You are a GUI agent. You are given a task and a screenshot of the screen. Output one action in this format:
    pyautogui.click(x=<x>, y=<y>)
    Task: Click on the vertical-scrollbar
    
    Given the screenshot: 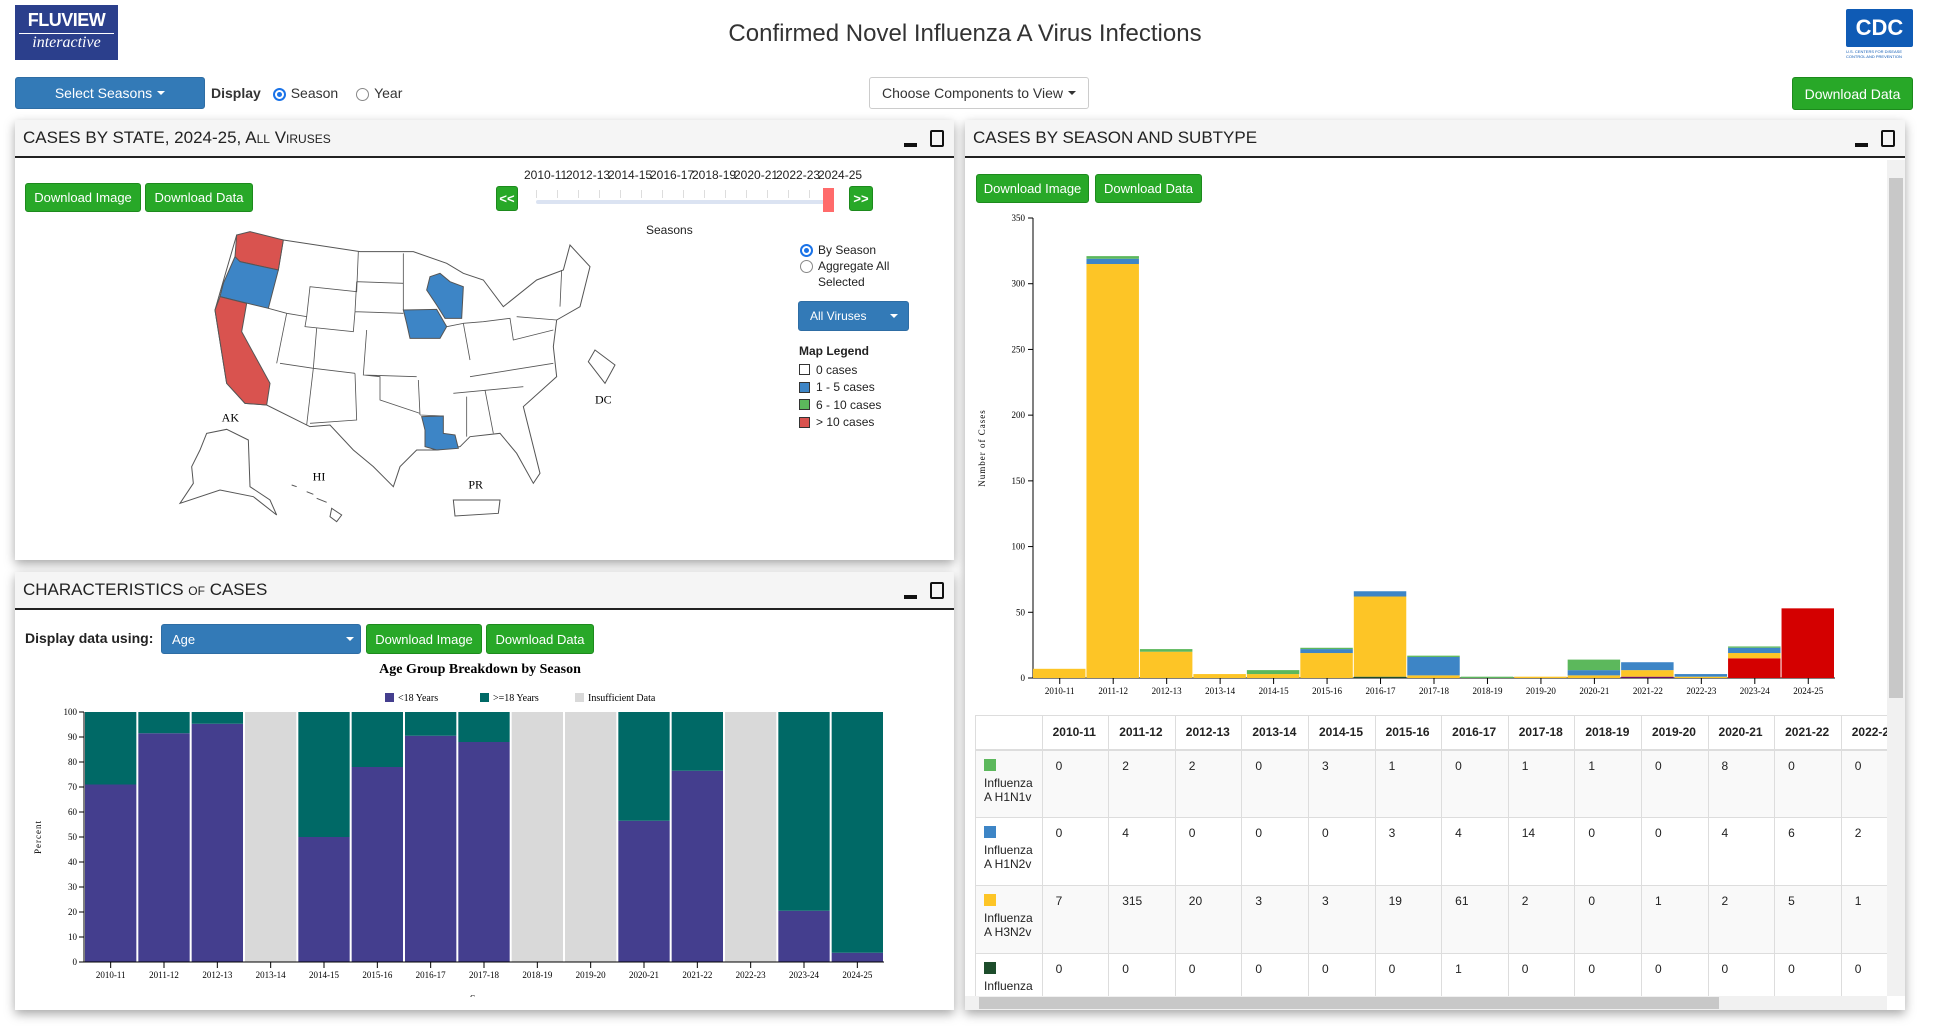 What is the action you would take?
    pyautogui.click(x=1896, y=578)
    